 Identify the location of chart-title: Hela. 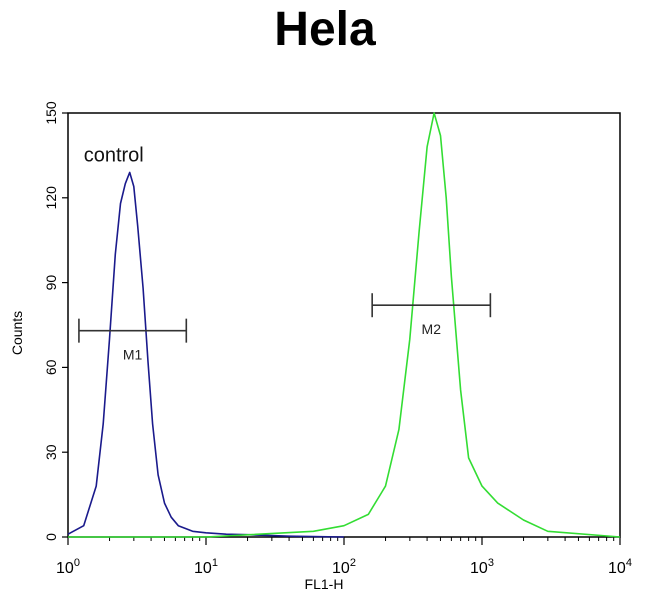
(325, 29).